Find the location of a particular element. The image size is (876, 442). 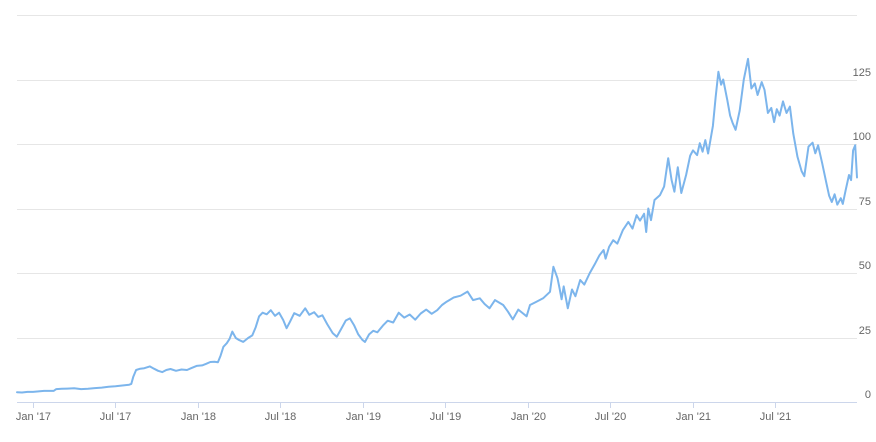

y-tick-label-100: 100 is located at coordinates (862, 137).